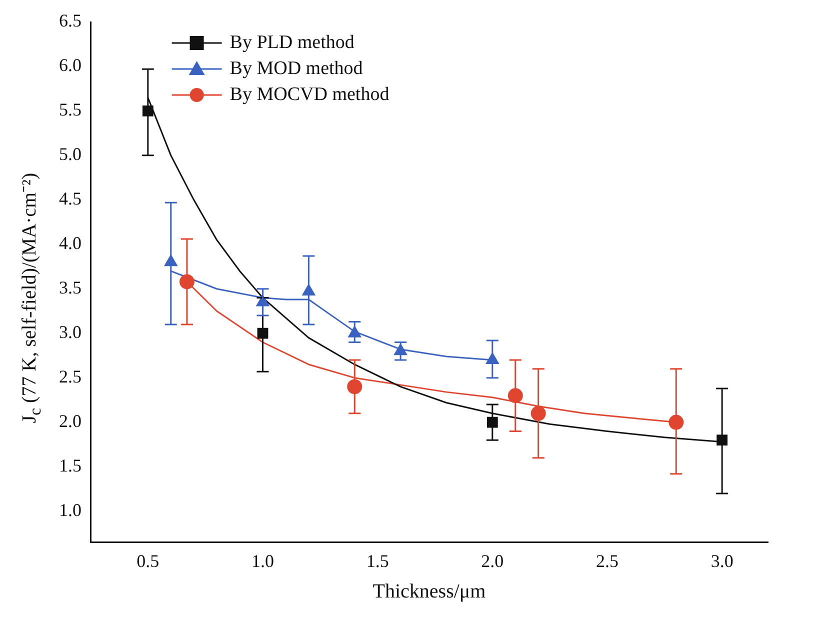 The width and height of the screenshot is (817, 628). I want to click on x-tick-label: 2.0, so click(492, 560).